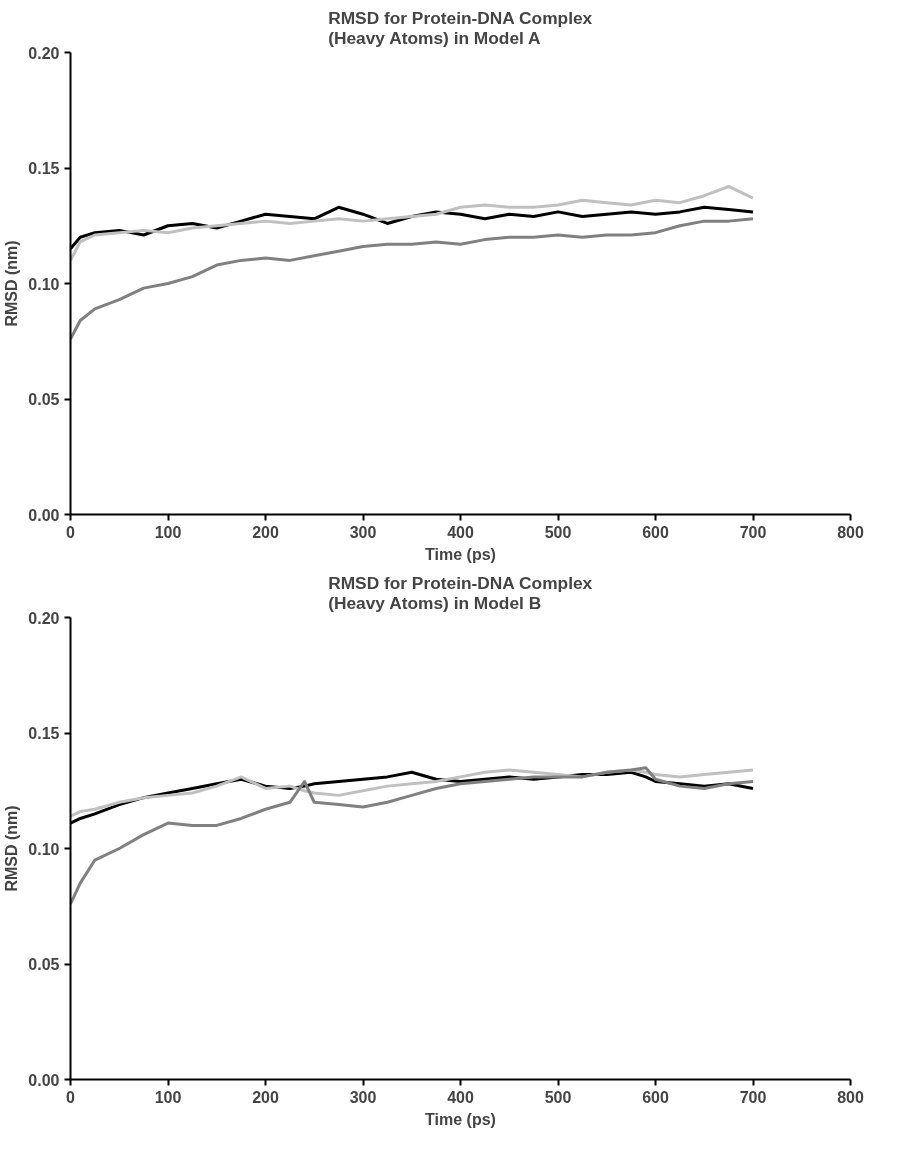 This screenshot has height=1159, width=904. What do you see at coordinates (460, 27) in the screenshot?
I see `chart-title: RMSD for Protein-DNA Complex (Heavy Atoms) in Model A` at bounding box center [460, 27].